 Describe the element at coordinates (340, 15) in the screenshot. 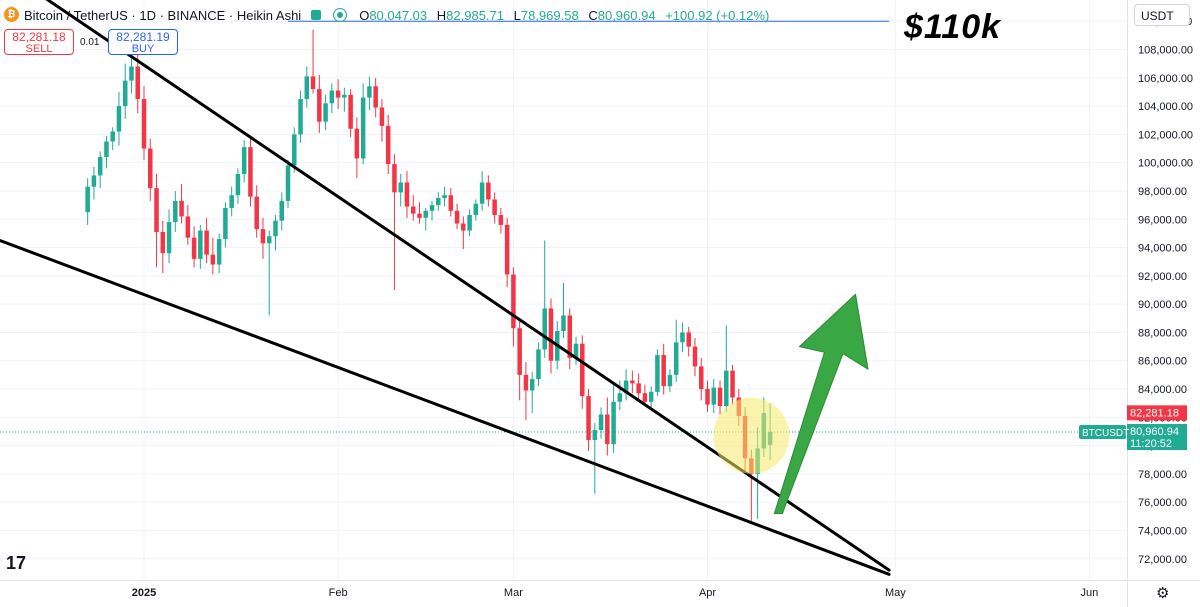

I see `live-dot-icon` at that location.